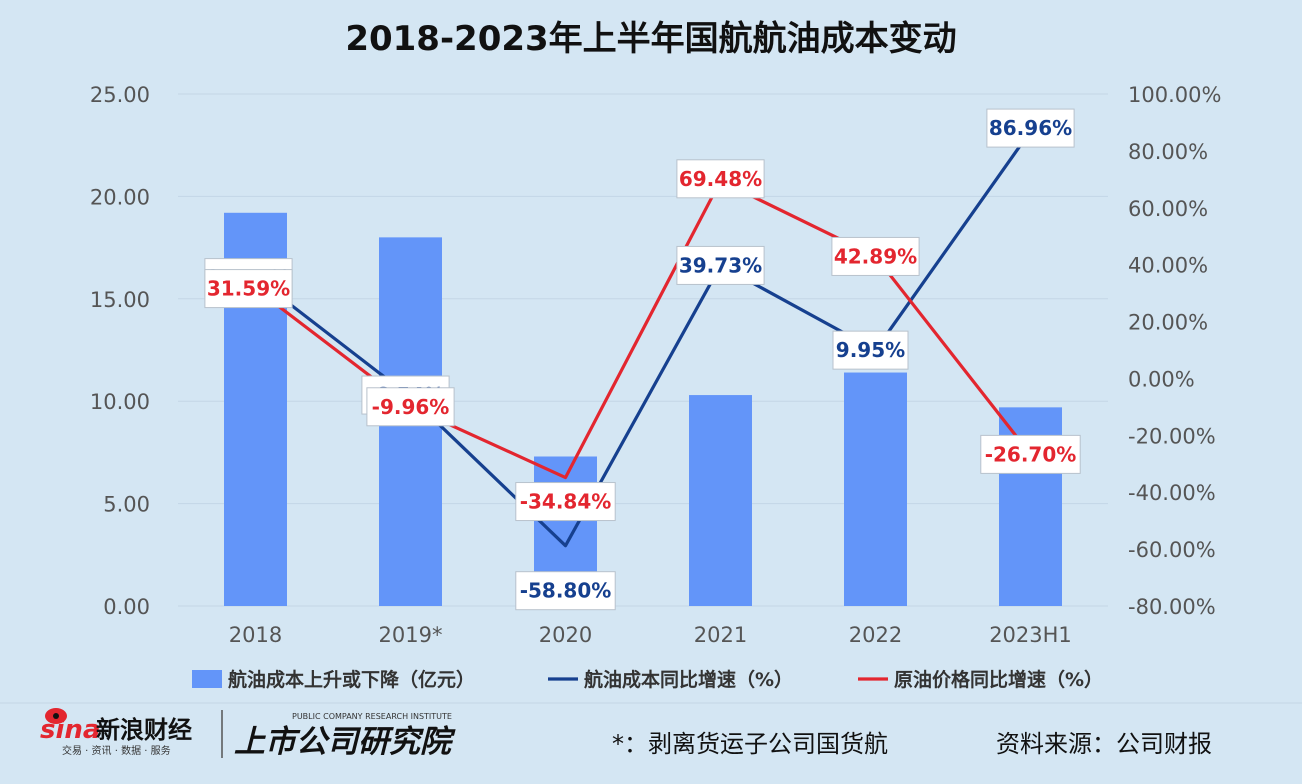  Describe the element at coordinates (116, 750) in the screenshot. I see `sina-tagline: 交易 · 资讯 · 数据 · 服务` at that location.